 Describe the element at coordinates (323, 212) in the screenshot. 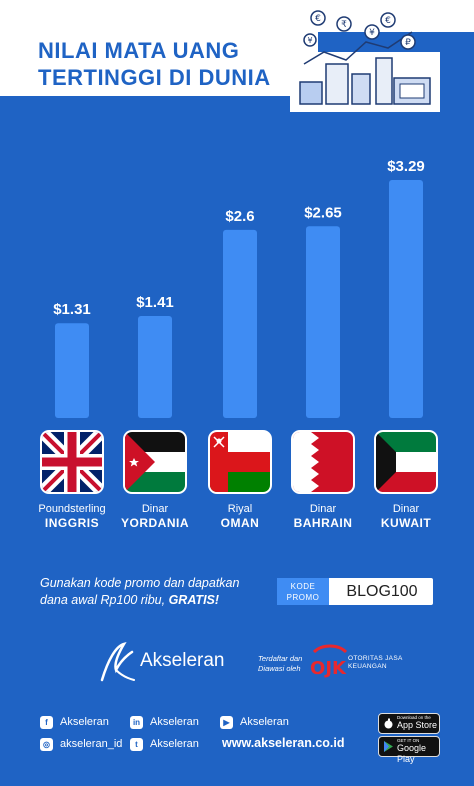

I see `value-label-bahrain: $2.65` at that location.